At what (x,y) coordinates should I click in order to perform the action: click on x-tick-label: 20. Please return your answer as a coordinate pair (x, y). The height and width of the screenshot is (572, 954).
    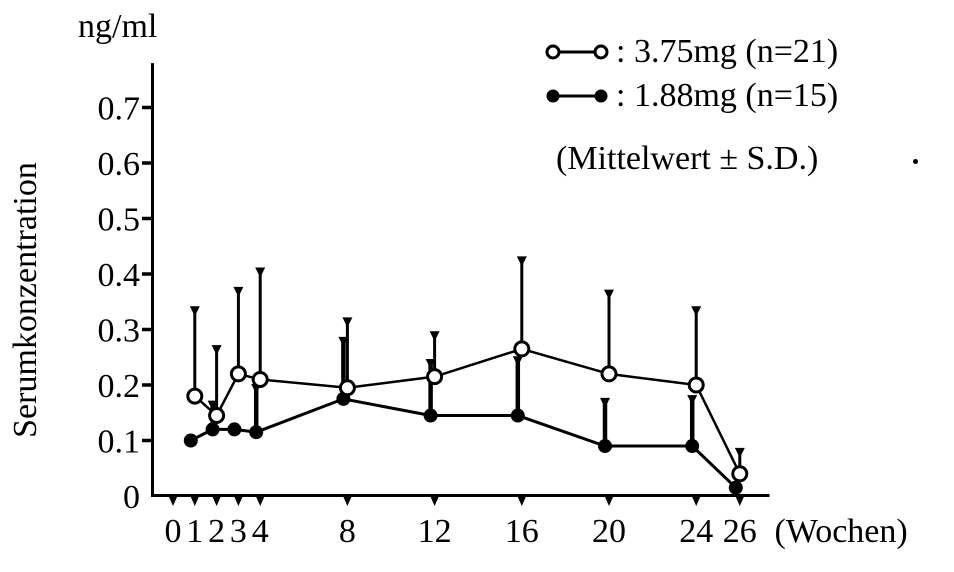
    Looking at the image, I should click on (609, 531).